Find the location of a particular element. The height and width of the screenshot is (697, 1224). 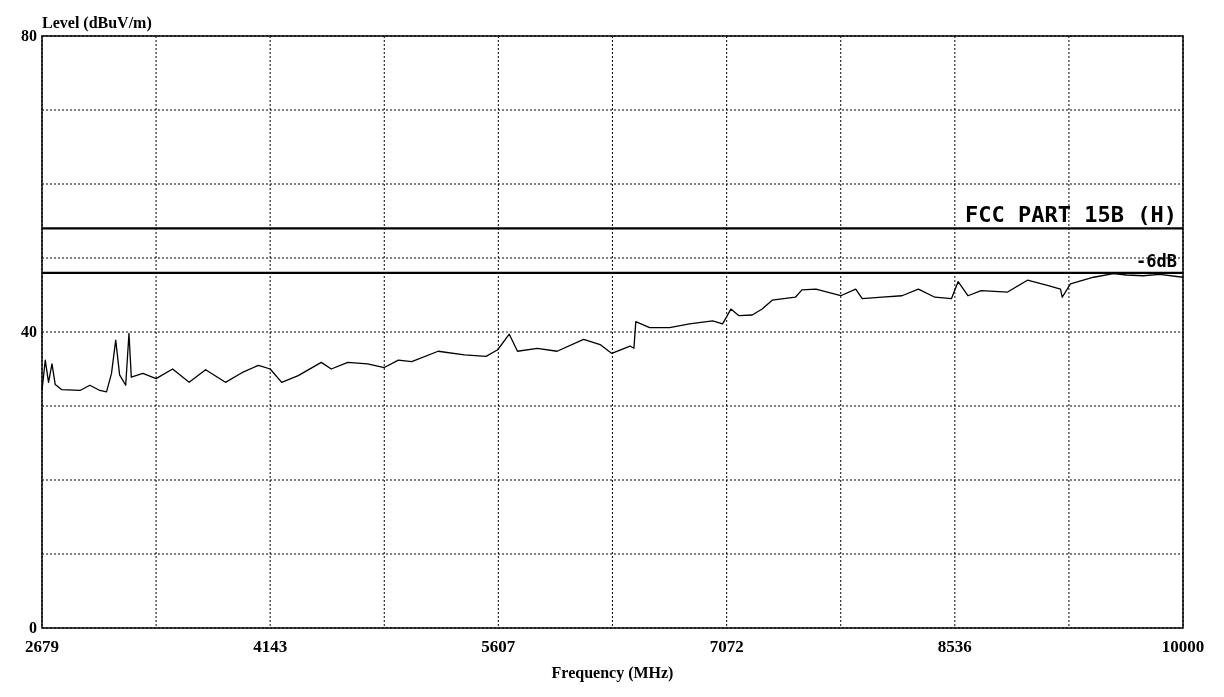

y-tick-label: 80 is located at coordinates (29, 35).